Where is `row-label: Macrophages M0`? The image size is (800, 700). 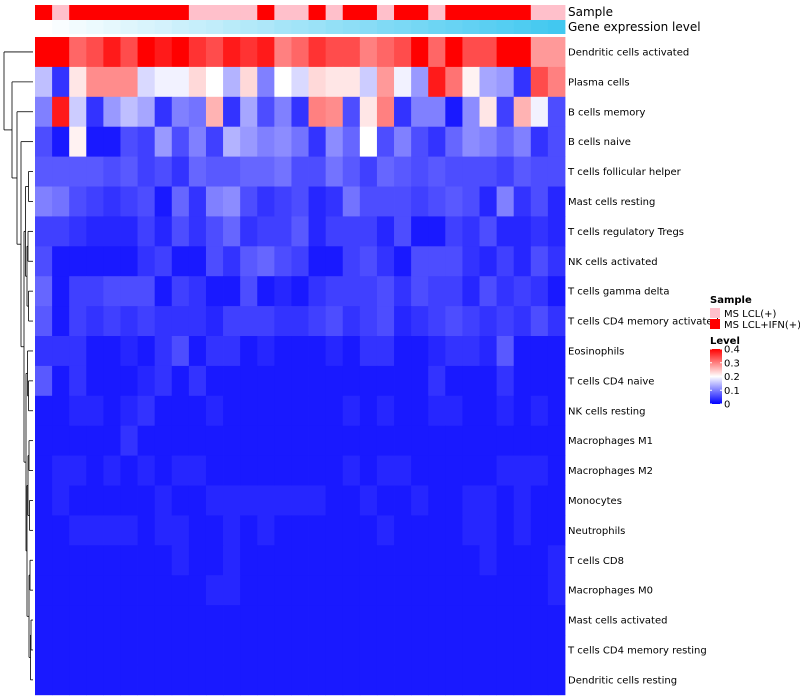 row-label: Macrophages M0 is located at coordinates (610, 591).